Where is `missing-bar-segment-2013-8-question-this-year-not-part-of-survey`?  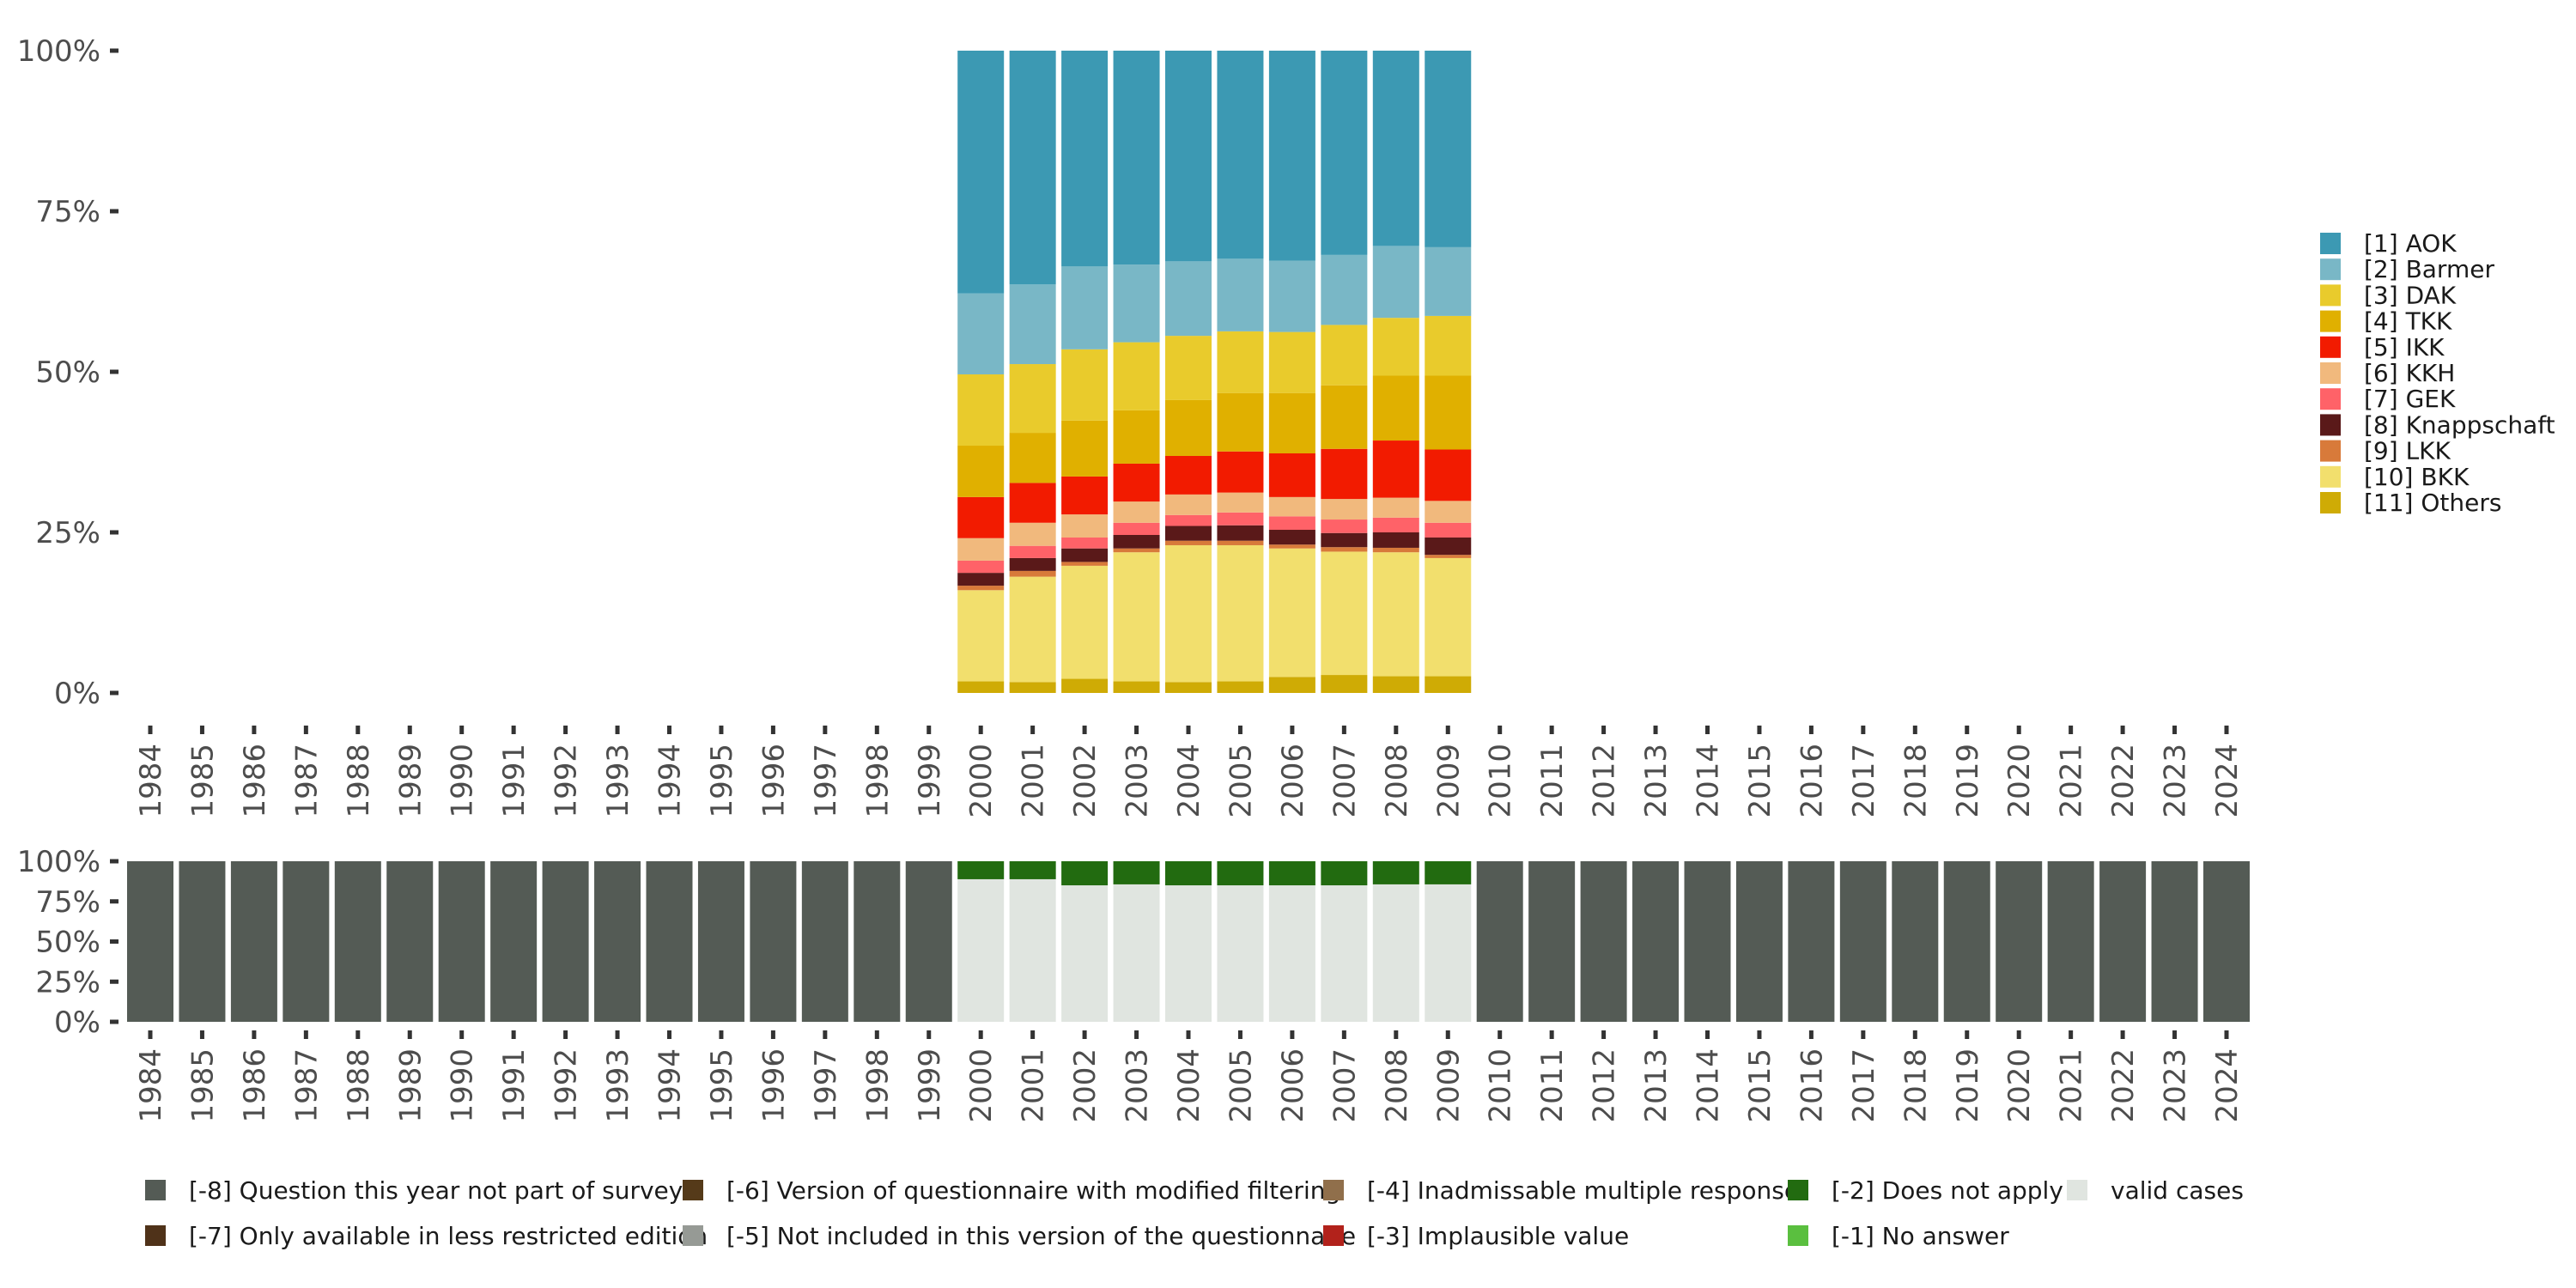 missing-bar-segment-2013-8-question-this-year-not-part-of-survey is located at coordinates (1656, 941).